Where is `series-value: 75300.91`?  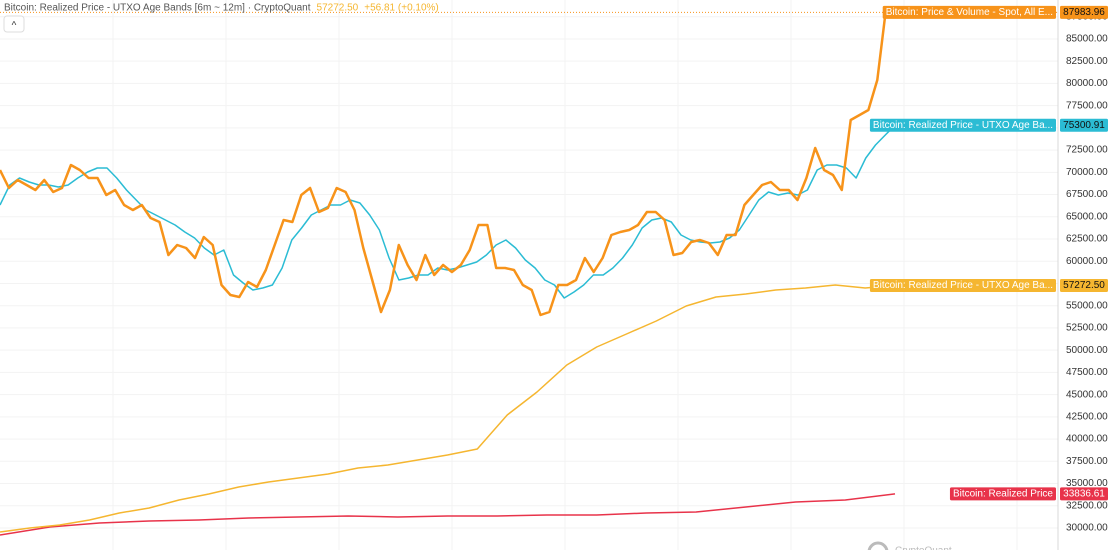
series-value: 75300.91 is located at coordinates (1084, 125).